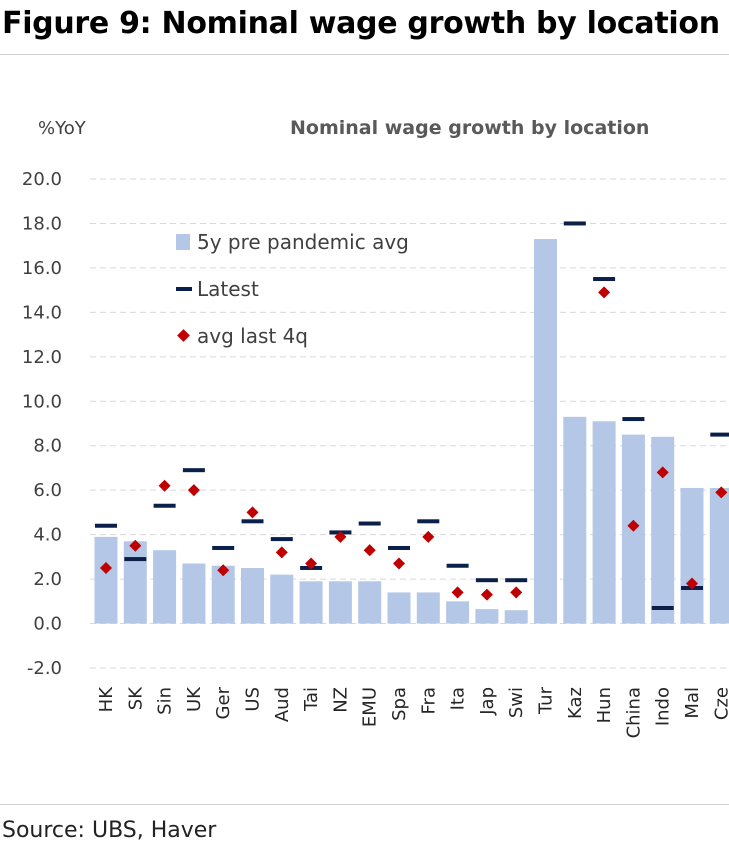 The width and height of the screenshot is (729, 854). Describe the element at coordinates (47, 490) in the screenshot. I see `y-tick-label: 6.0` at that location.